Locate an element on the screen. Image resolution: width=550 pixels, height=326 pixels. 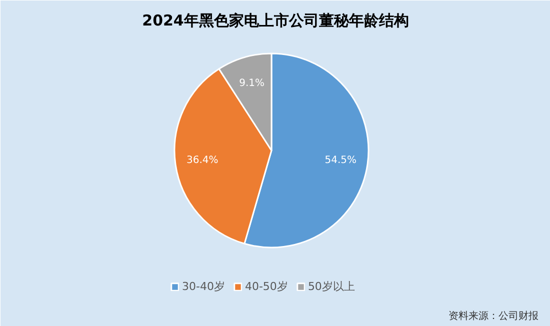
legend-label: 40-50岁 is located at coordinates (266, 286).